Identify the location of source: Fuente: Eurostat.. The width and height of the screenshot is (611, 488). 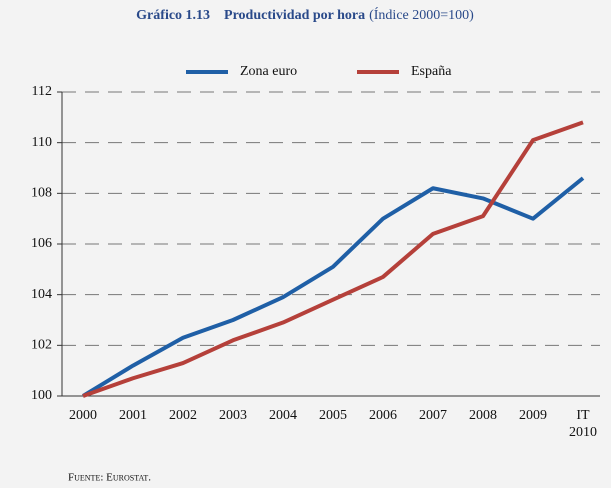
(109, 478).